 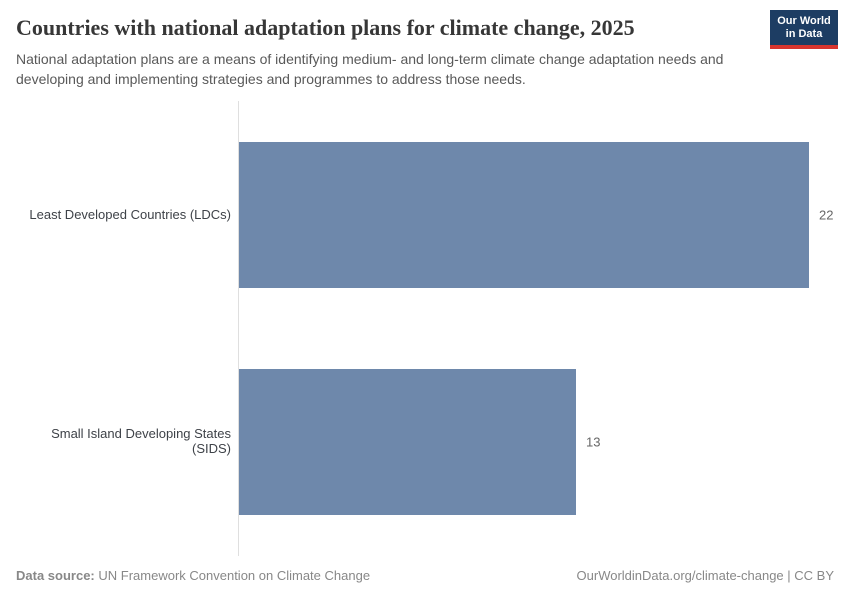 I want to click on owid-logo-line2: in Data, so click(x=804, y=34).